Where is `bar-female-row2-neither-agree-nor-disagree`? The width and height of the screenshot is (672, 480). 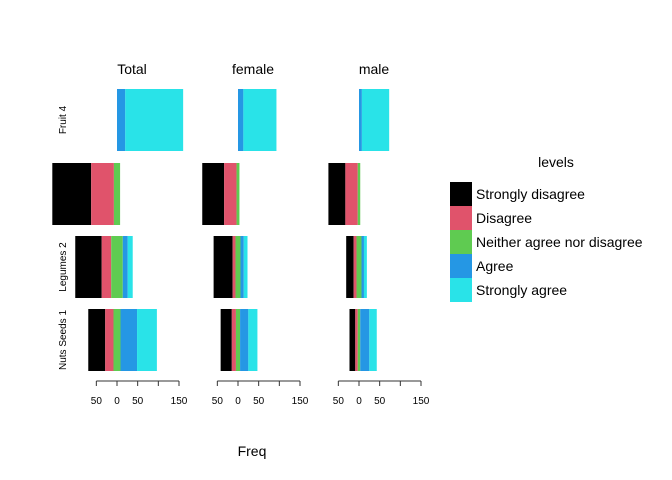
bar-female-row2-neither-agree-nor-disagree is located at coordinates (238, 194).